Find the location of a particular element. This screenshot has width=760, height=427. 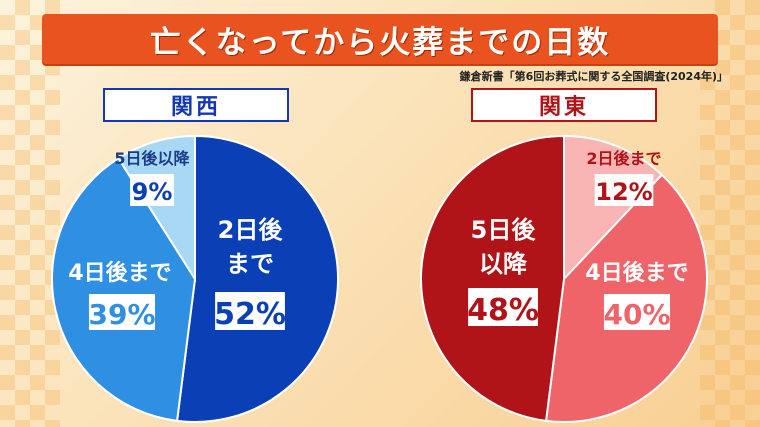

value-label-0-2: 9% is located at coordinates (152, 192).